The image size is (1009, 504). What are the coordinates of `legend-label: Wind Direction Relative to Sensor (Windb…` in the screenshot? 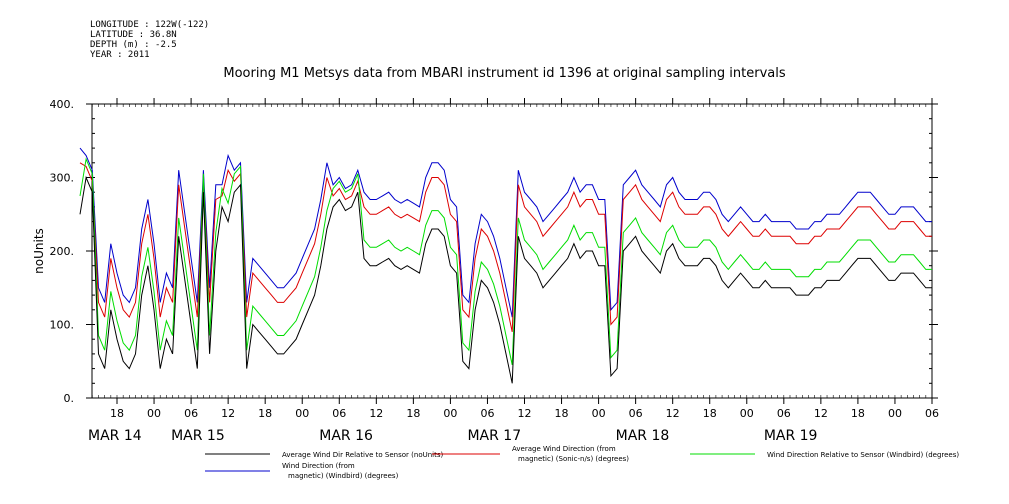 It's located at (863, 455).